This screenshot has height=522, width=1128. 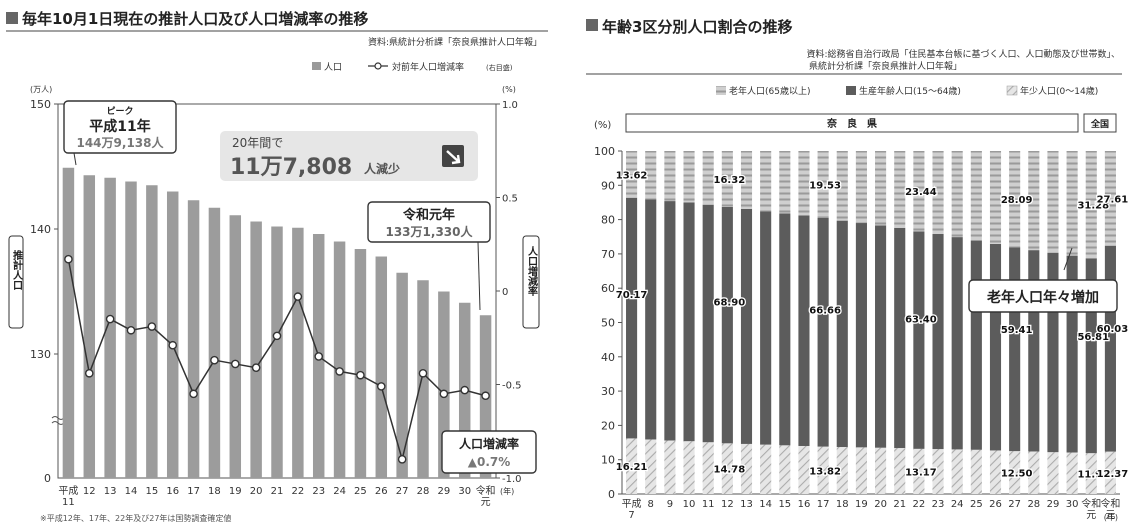 I want to click on old-value-label: 27.61, so click(x=1112, y=199).